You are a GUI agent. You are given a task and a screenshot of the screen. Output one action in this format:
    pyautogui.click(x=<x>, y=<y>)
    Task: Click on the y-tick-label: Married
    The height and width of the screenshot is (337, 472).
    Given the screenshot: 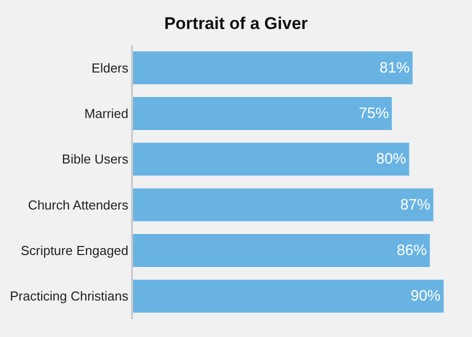 What is the action you would take?
    pyautogui.click(x=106, y=114)
    